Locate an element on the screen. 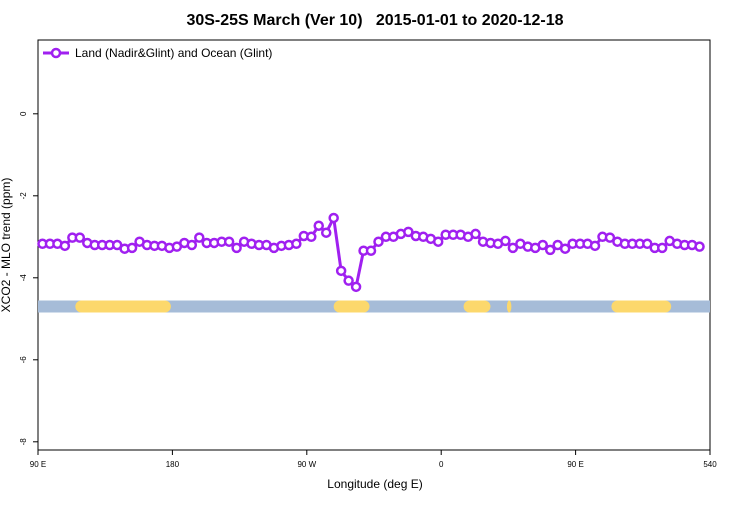 This screenshot has width=750, height=505. y-axis-label: XCO2 - MLO trend (ppm) is located at coordinates (6, 245).